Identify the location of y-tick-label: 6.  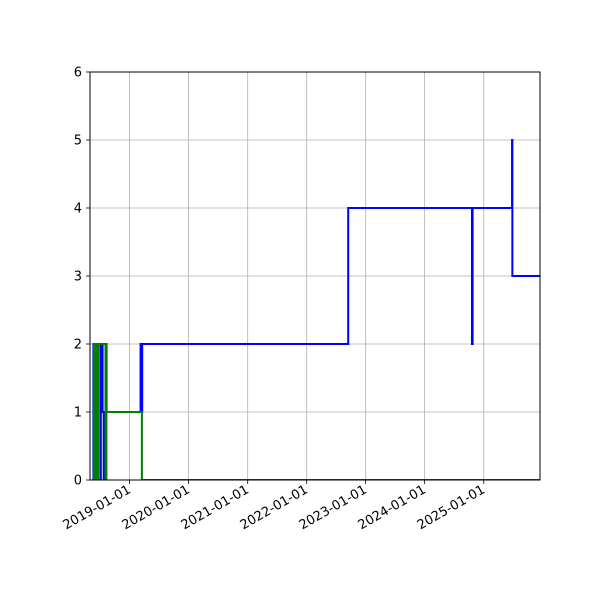
(78, 73).